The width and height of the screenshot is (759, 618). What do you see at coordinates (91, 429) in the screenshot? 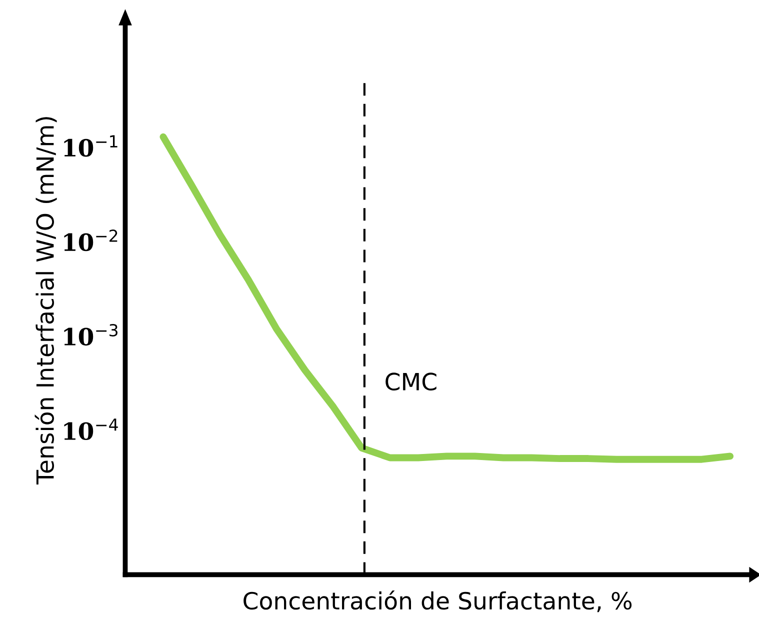
I see `y-tick-label: 10$^{−4}$` at bounding box center [91, 429].